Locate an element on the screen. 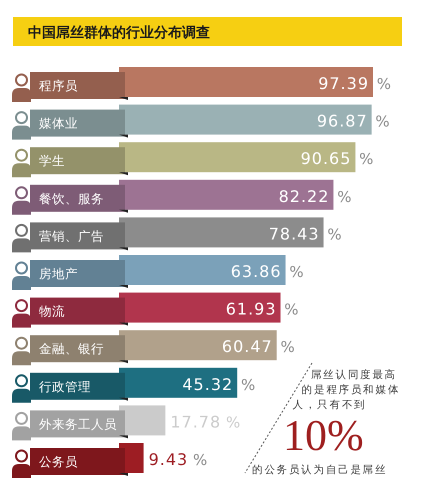 The image size is (426, 487). y-tick-label: 媒体业 is located at coordinates (58, 123).